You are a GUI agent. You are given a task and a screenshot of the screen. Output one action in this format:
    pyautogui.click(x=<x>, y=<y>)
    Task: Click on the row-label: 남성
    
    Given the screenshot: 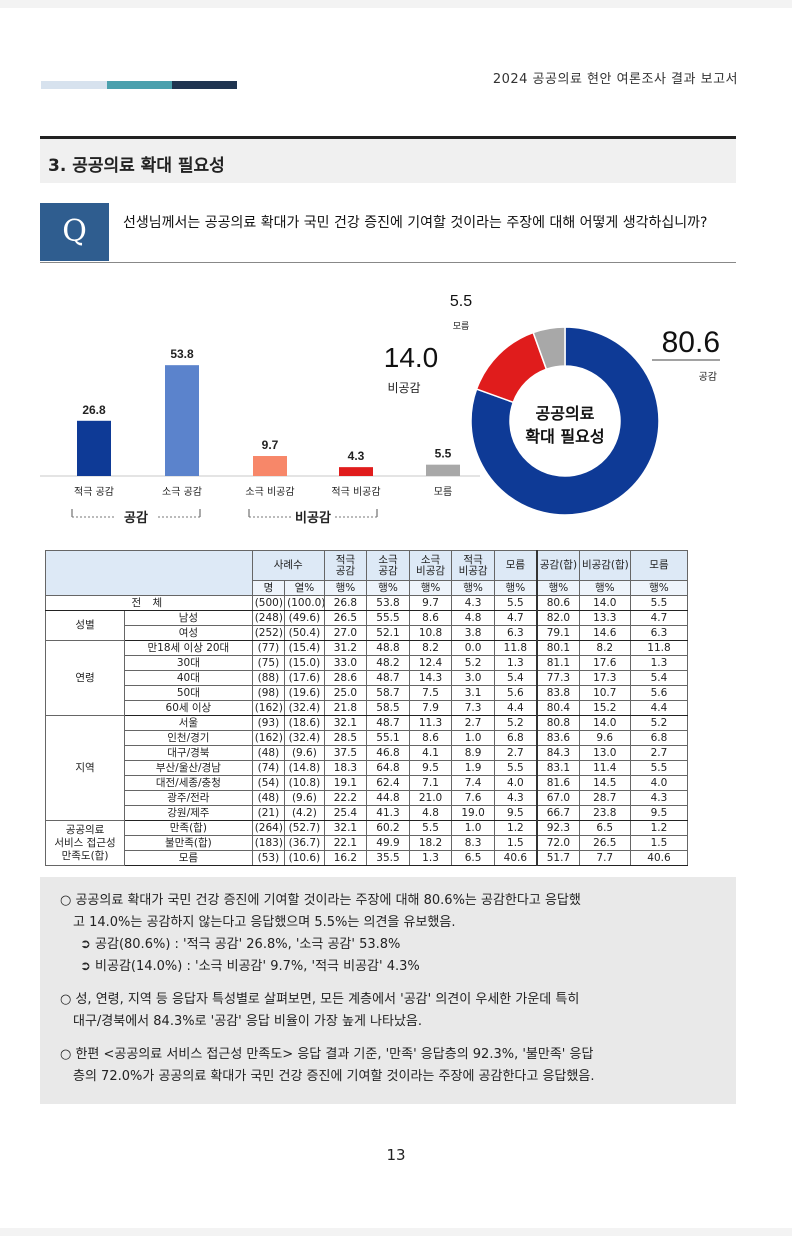 What is the action you would take?
    pyautogui.click(x=188, y=618)
    